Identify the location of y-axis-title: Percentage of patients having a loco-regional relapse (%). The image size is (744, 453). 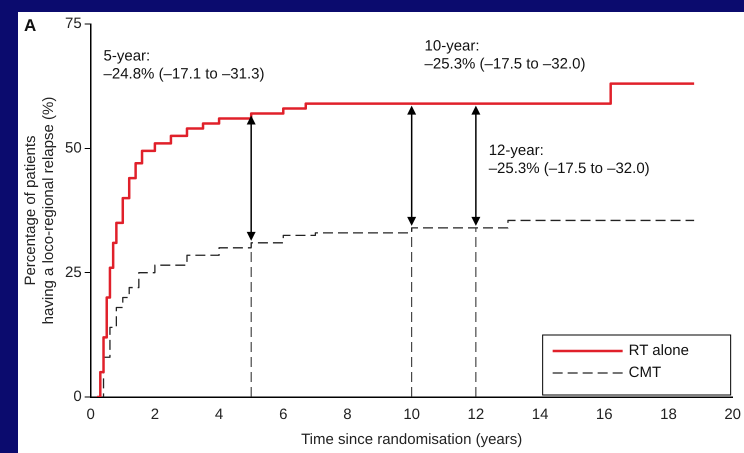
(40, 210).